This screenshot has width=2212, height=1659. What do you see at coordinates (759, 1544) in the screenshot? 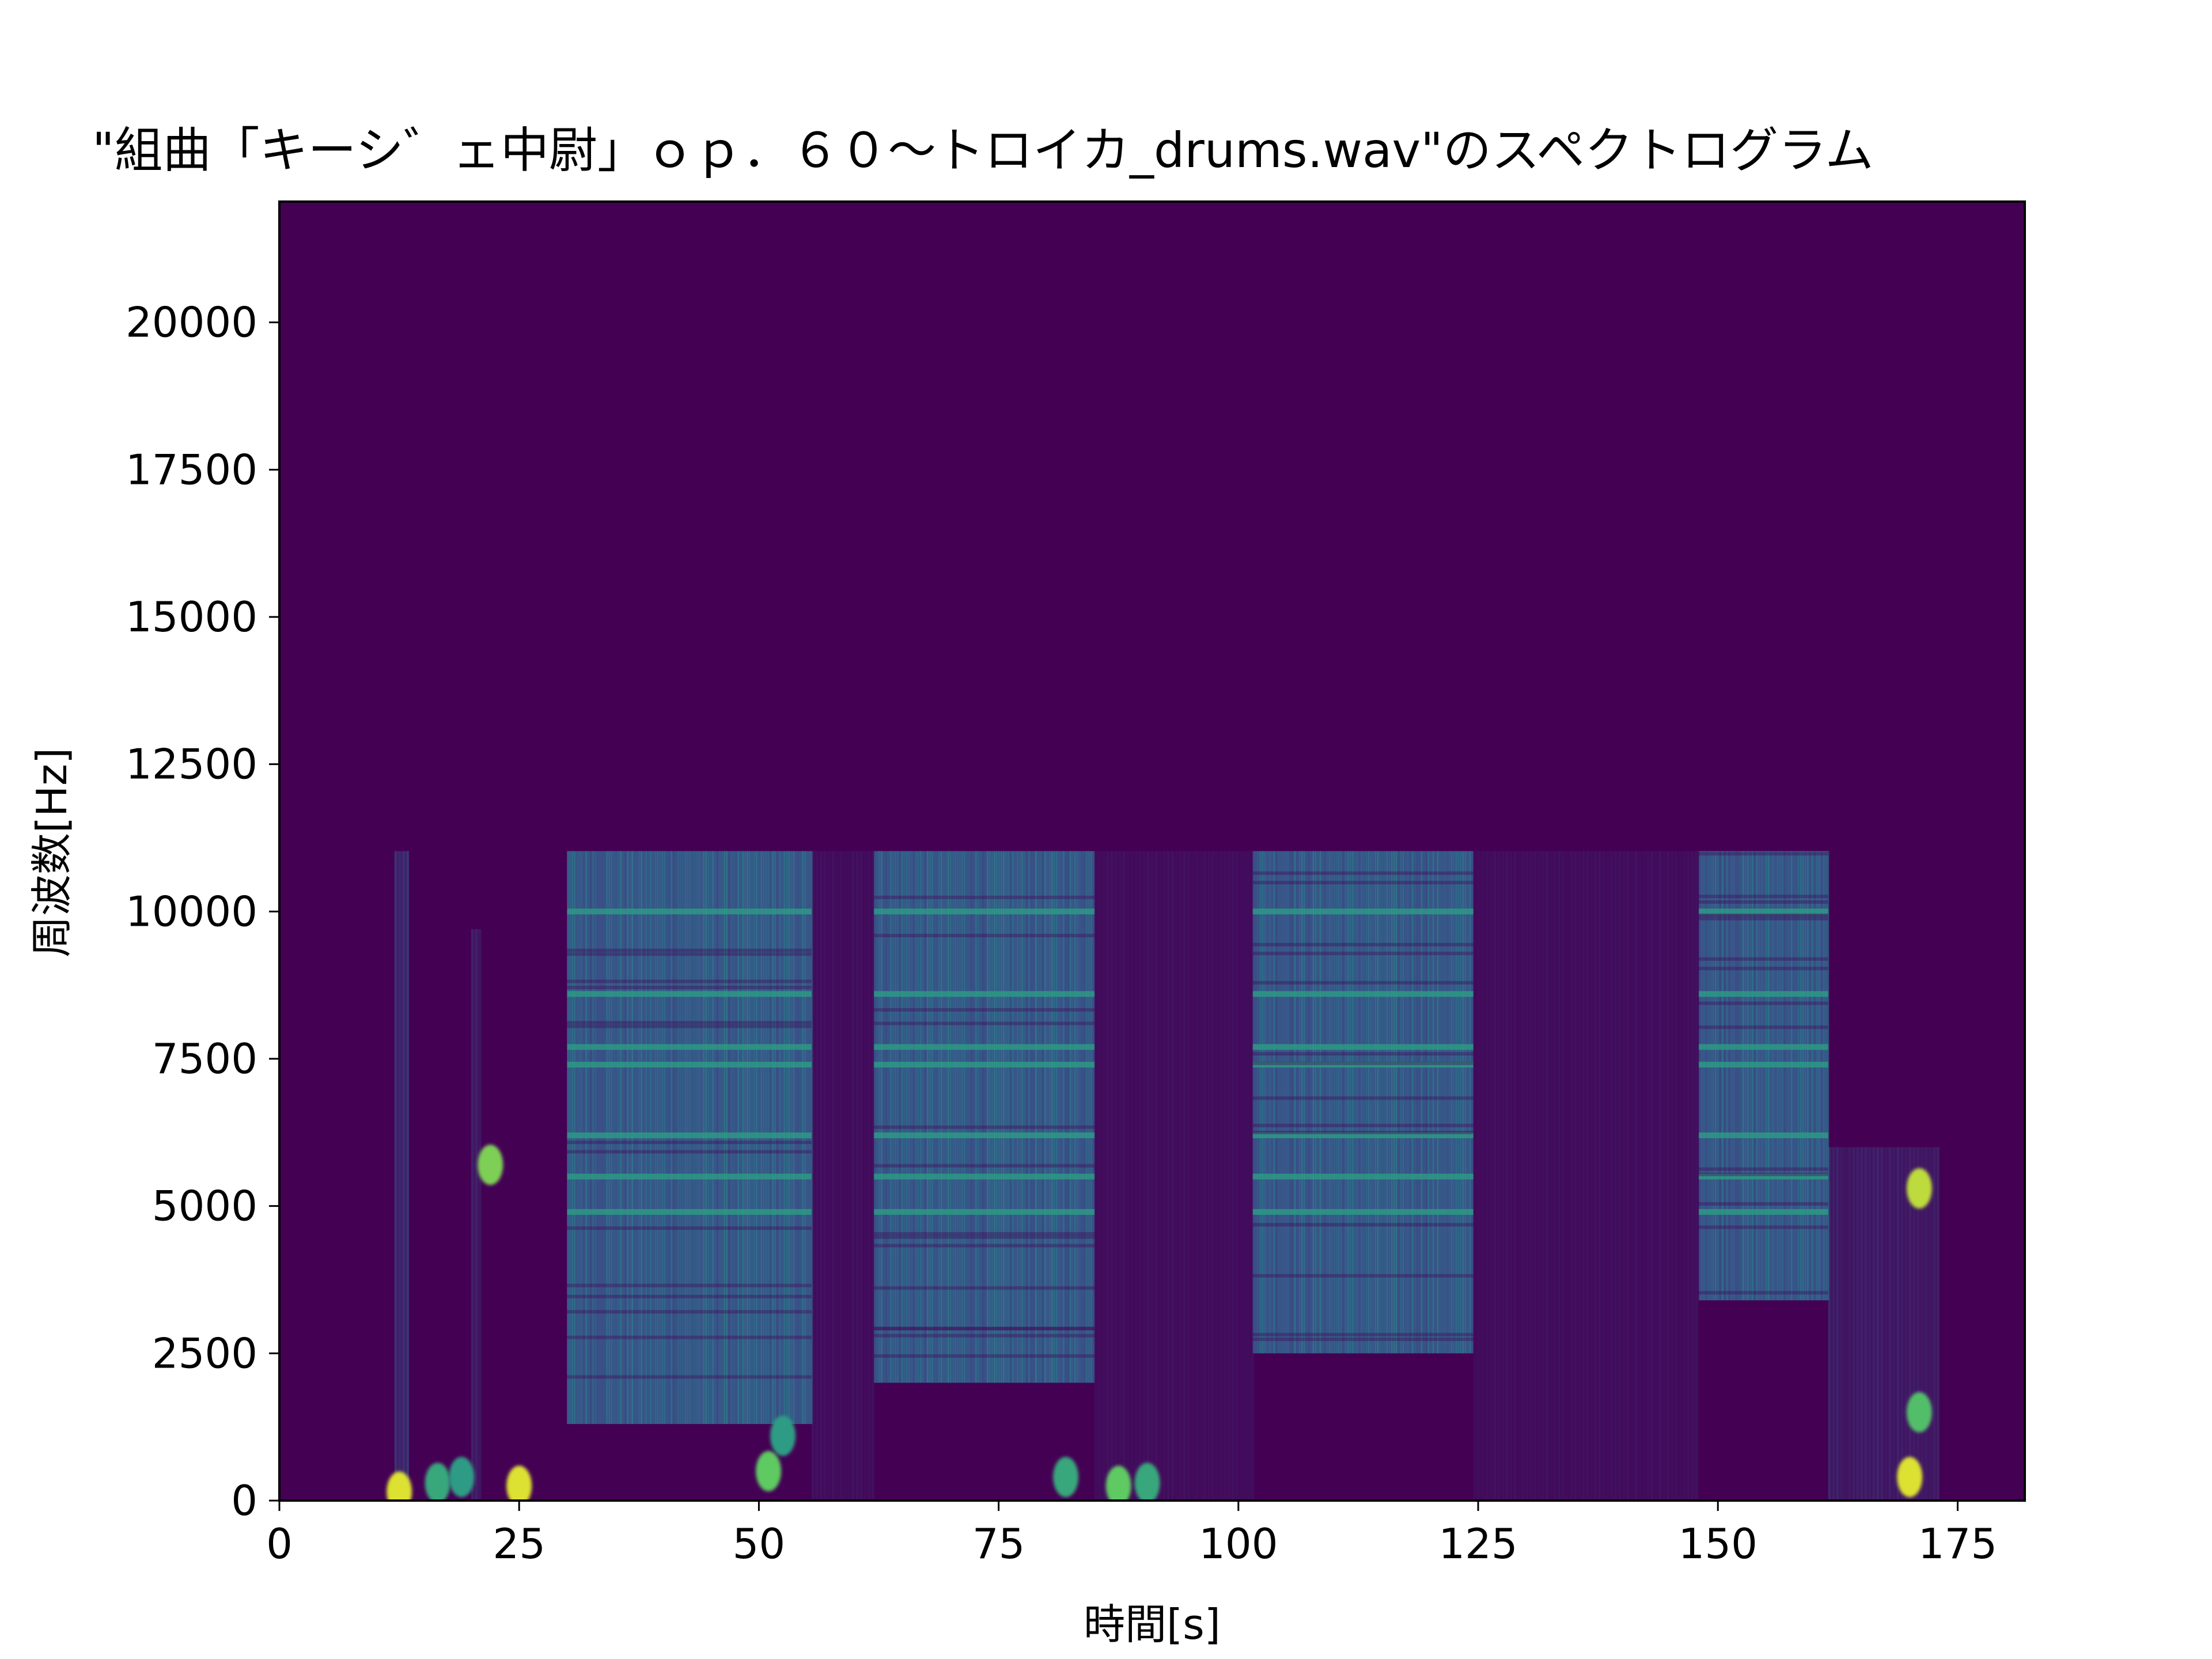
I see `x-tick-label: 50` at bounding box center [759, 1544].